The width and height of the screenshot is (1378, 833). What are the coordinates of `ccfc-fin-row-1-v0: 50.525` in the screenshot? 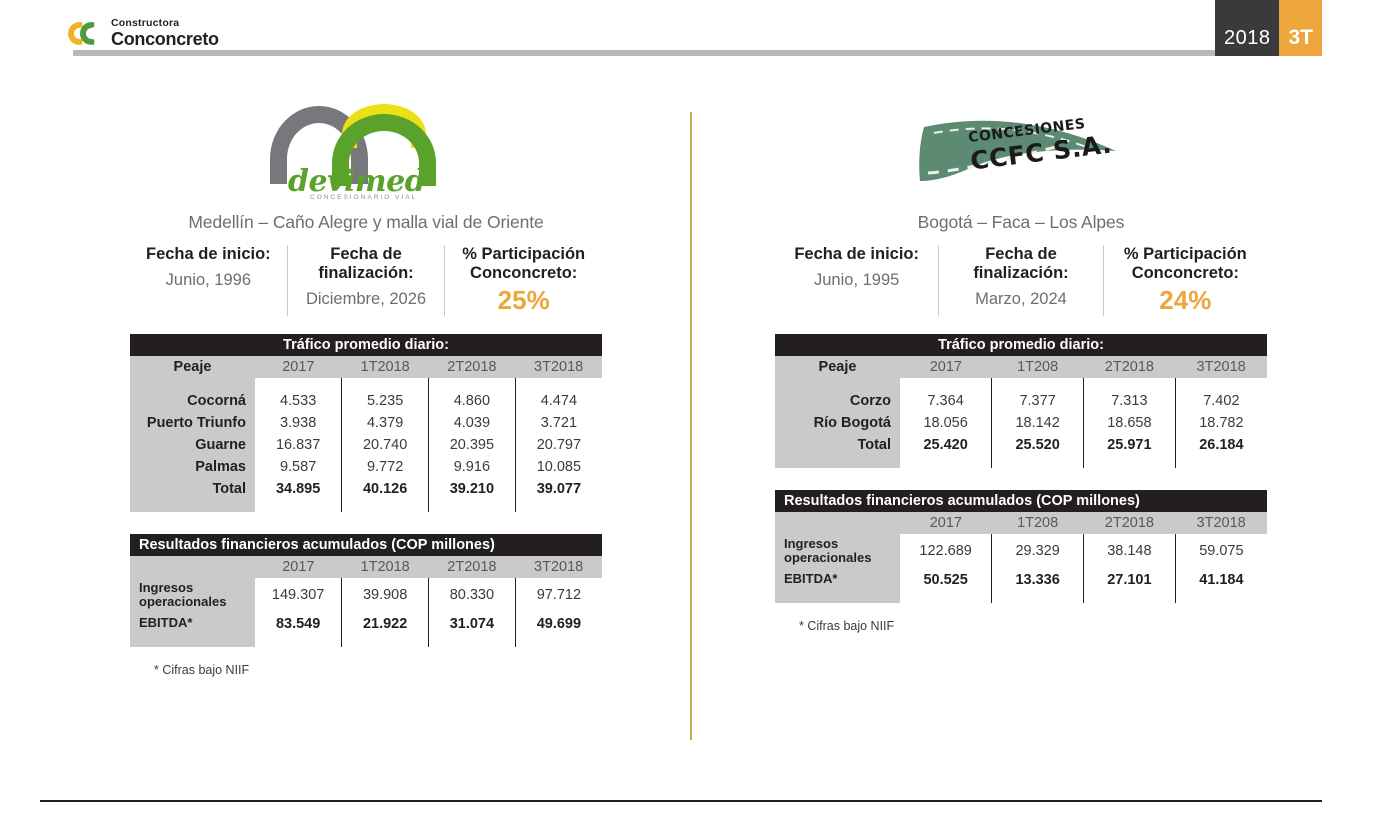 It's located at (946, 579).